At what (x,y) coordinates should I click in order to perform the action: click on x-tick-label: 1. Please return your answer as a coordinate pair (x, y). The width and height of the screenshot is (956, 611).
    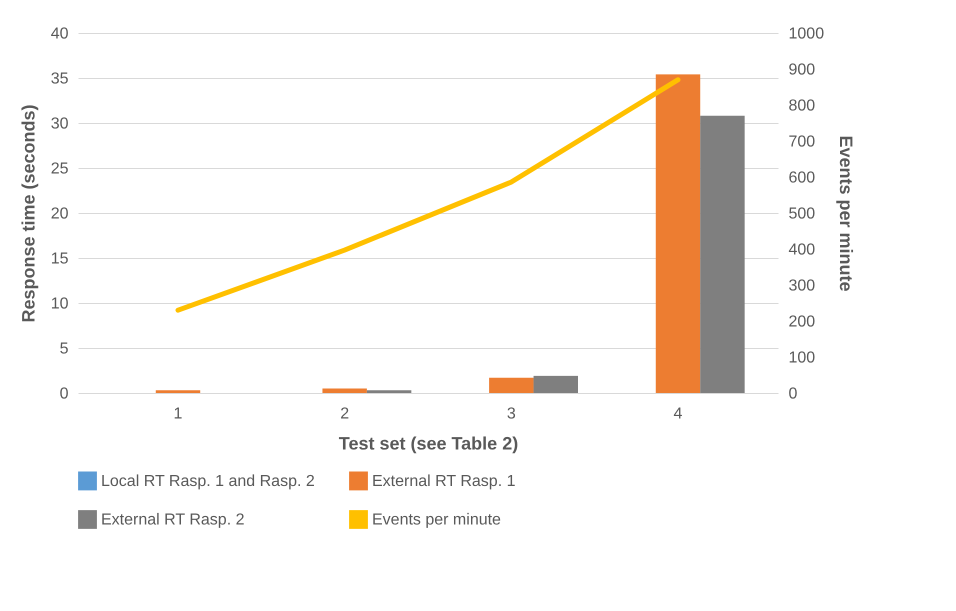
    Looking at the image, I should click on (178, 414).